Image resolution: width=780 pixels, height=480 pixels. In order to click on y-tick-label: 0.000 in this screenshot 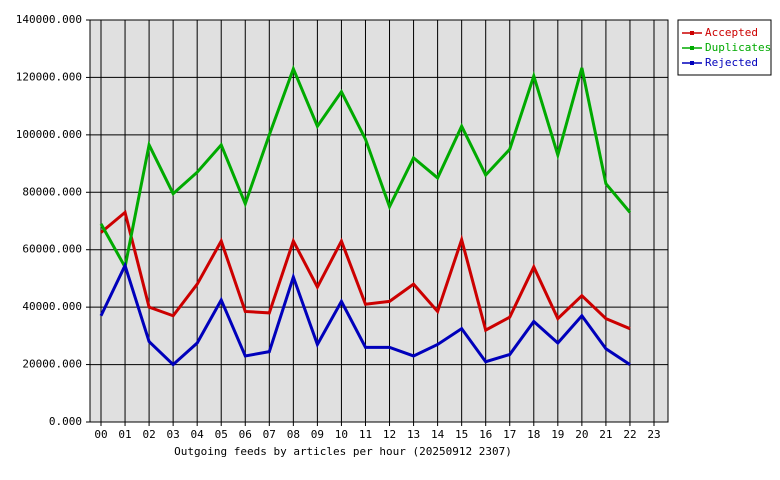, I will do `click(65, 421)`.